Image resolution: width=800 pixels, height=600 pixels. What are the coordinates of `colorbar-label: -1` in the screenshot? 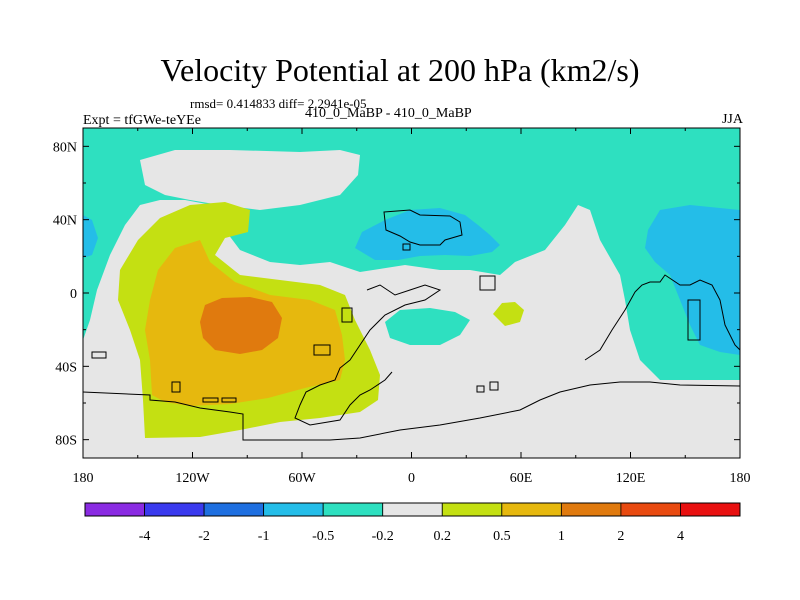 It's located at (264, 536).